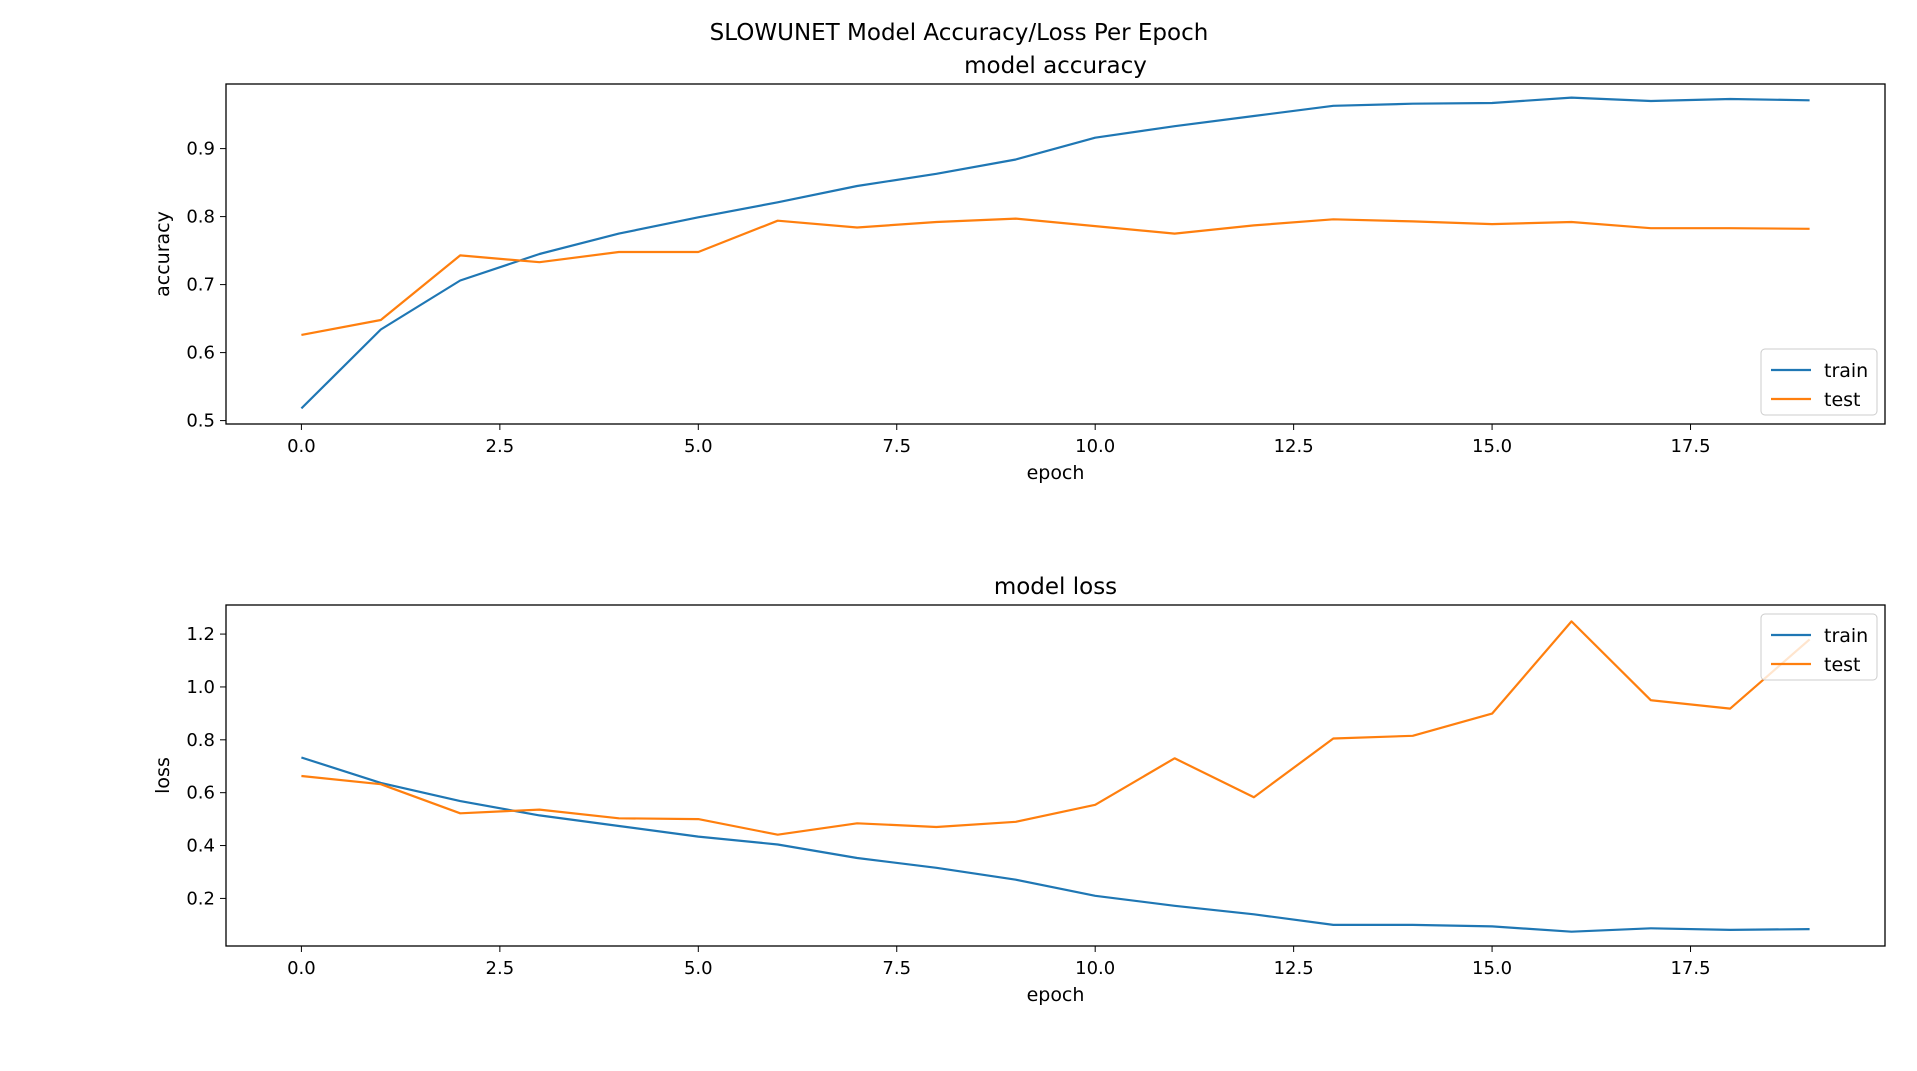  Describe the element at coordinates (200, 687) in the screenshot. I see `loss-ytick-label: 1.0` at that location.